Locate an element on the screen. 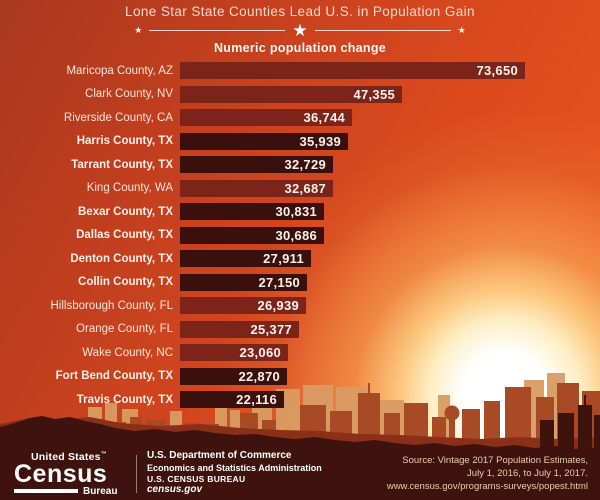 The image size is (600, 500). county-label: King County, WA is located at coordinates (129, 188).